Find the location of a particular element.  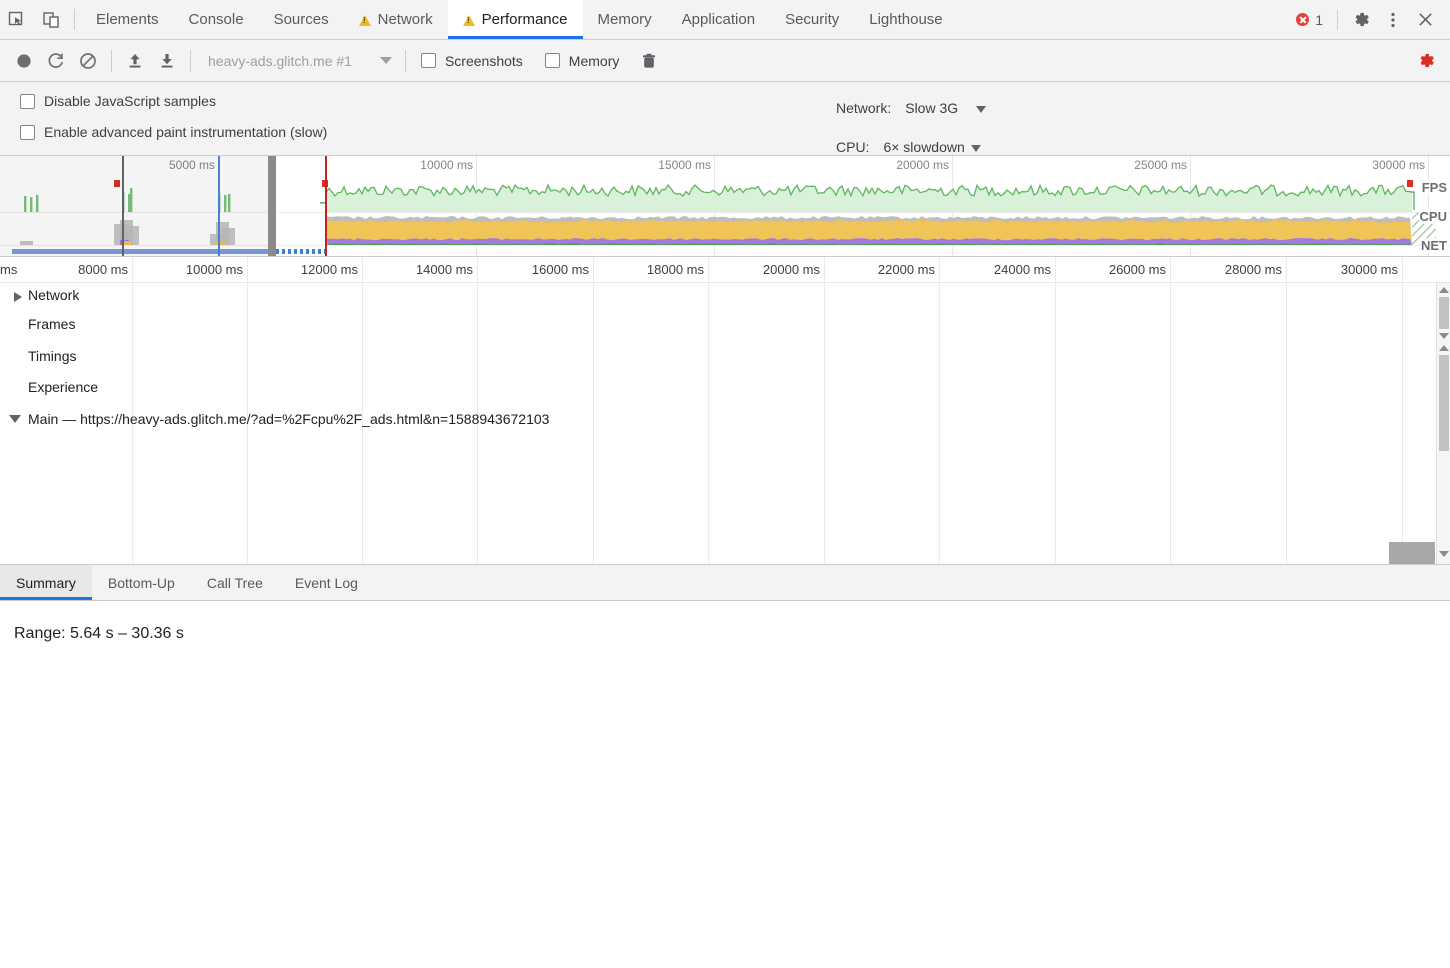

flamechart-tick: 20000 ms is located at coordinates (794, 410).